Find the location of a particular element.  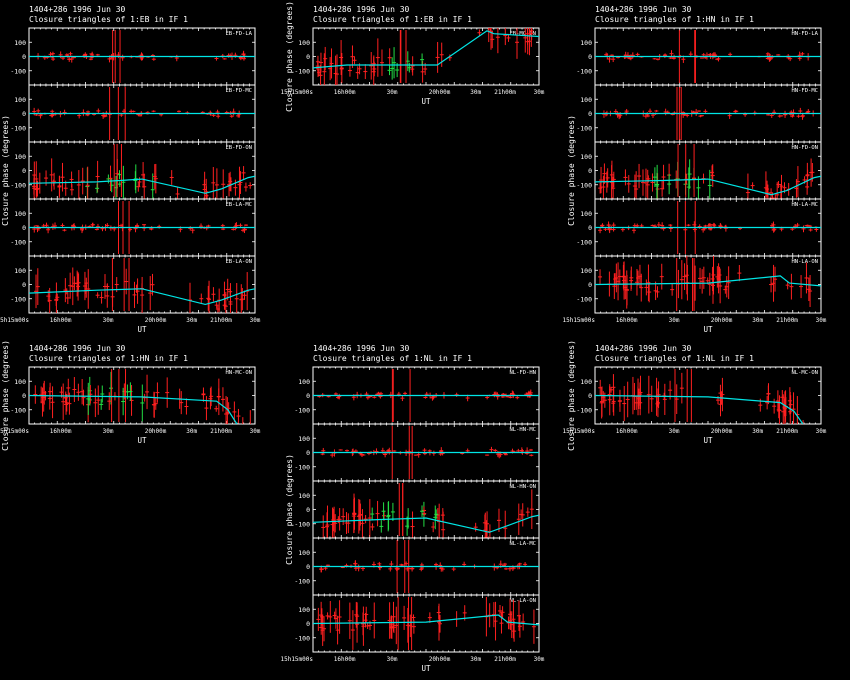

panel-hn-la-mc: 100 0 -100 HN-LA-MC is located at coordinates (699, 227).